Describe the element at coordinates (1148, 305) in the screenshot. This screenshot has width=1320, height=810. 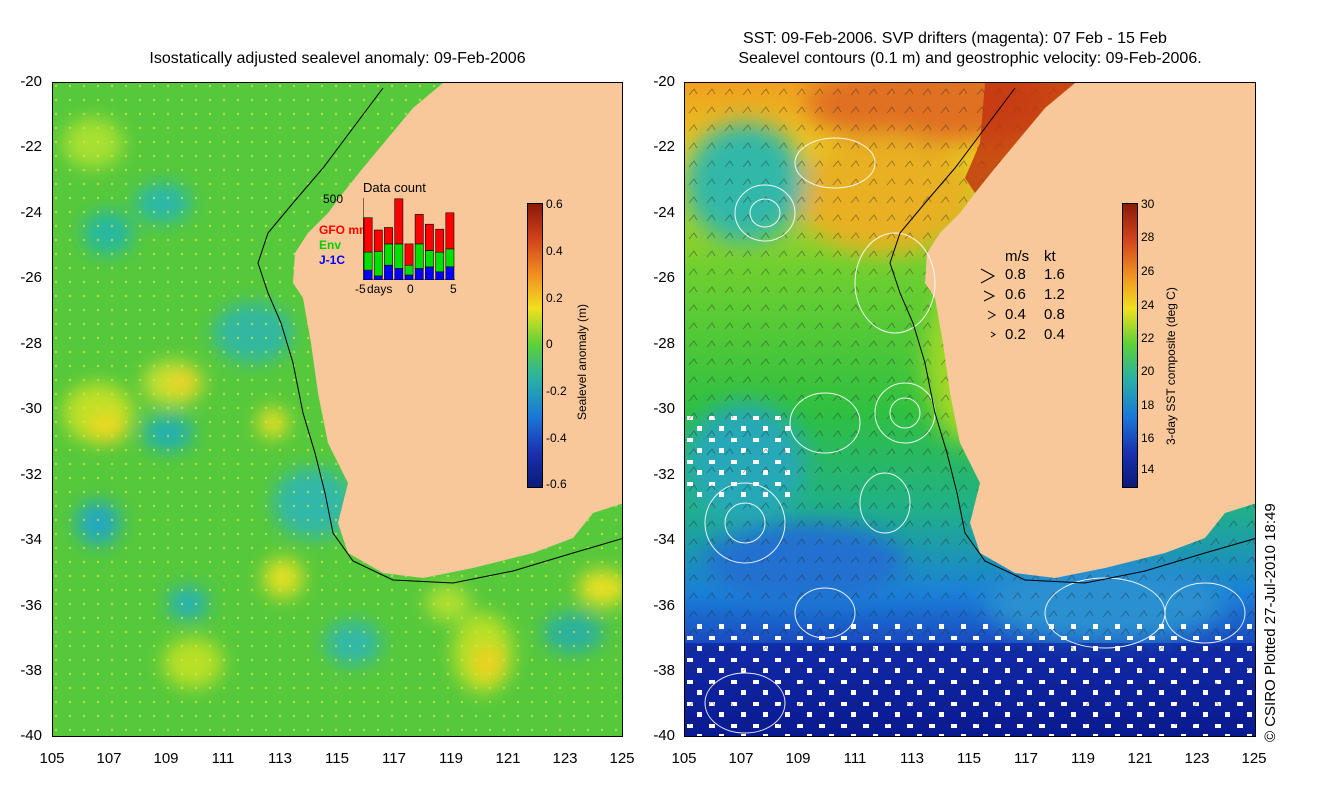
I see `cbar-tick: 24` at that location.